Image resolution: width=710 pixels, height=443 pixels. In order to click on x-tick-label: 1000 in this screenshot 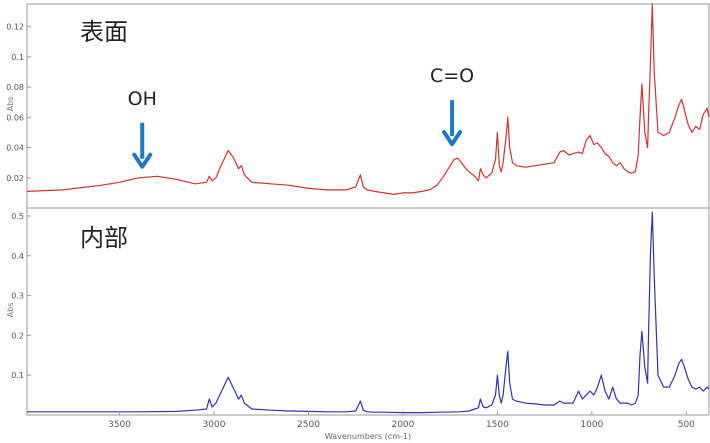, I will do `click(591, 425)`.